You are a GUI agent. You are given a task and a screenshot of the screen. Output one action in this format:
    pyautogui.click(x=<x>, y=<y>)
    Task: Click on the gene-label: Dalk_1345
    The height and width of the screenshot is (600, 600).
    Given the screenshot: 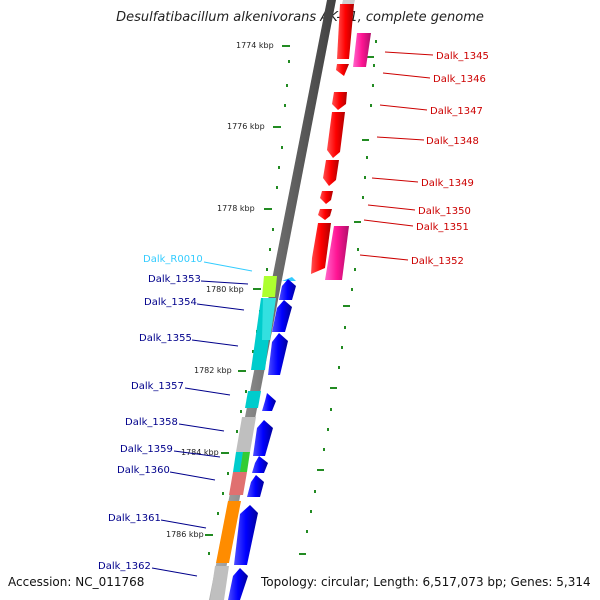 What is the action you would take?
    pyautogui.click(x=462, y=56)
    